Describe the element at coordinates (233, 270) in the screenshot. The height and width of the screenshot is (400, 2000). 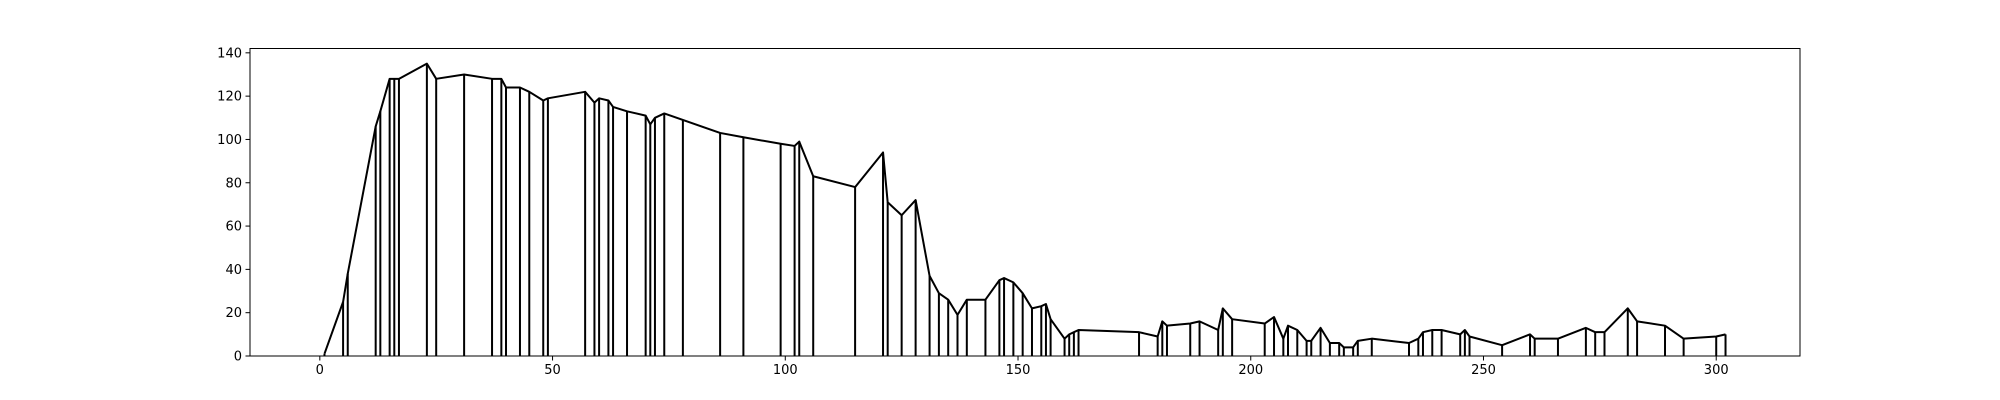
I see `y-tick-label: 40` at that location.